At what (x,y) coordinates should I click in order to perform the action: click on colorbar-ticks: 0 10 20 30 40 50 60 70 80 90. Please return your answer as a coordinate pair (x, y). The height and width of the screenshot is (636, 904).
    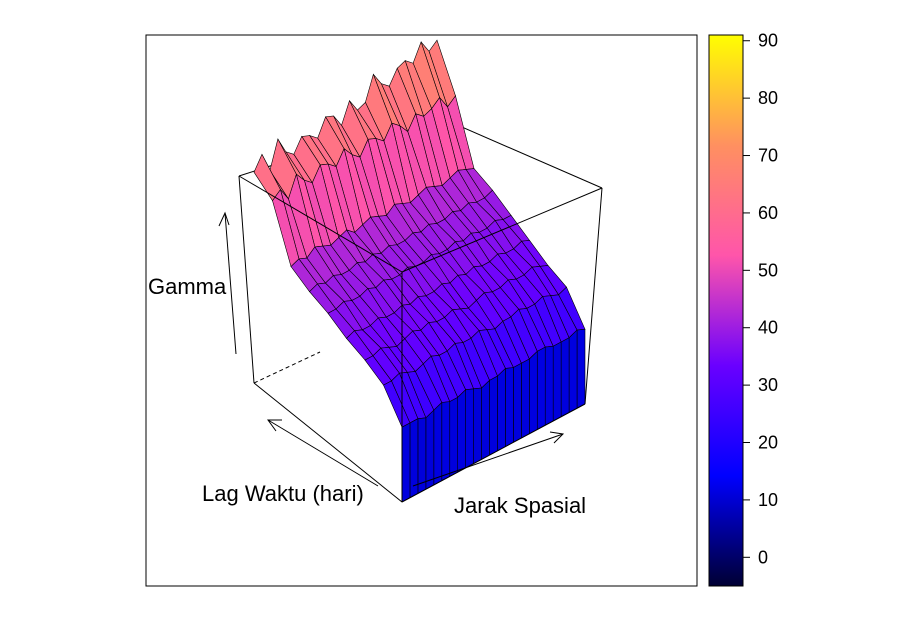
    Looking at the image, I should click on (760, 299).